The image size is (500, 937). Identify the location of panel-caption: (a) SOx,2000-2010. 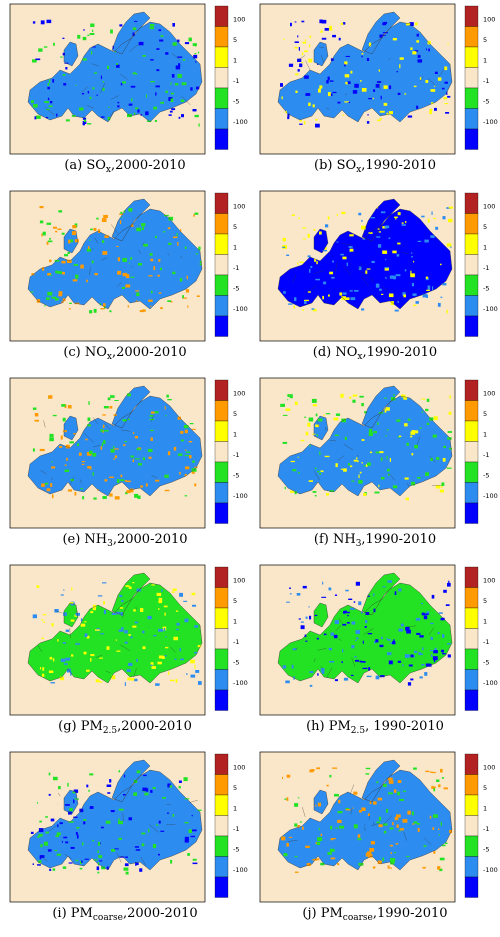
(125, 166).